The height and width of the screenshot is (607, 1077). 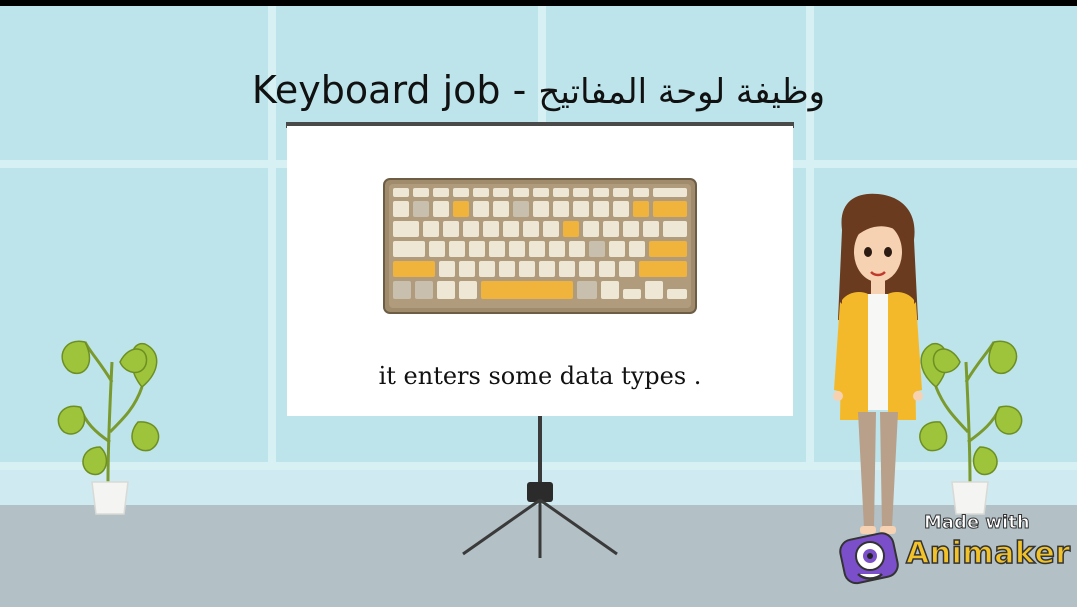 What do you see at coordinates (540, 487) in the screenshot?
I see `tripod-stand` at bounding box center [540, 487].